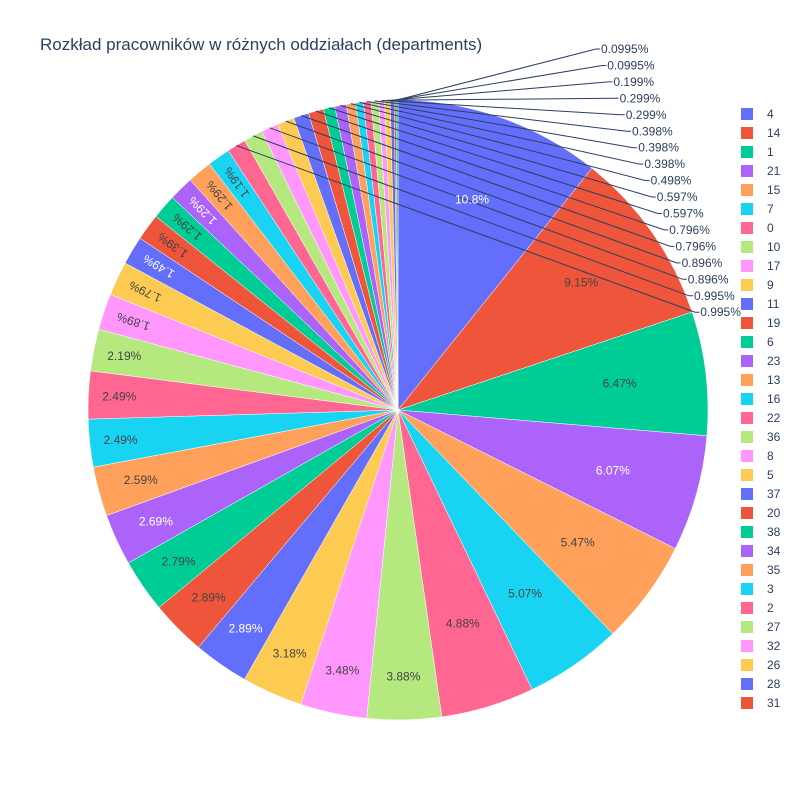  Describe the element at coordinates (761, 323) in the screenshot. I see `legend-item: 19` at that location.